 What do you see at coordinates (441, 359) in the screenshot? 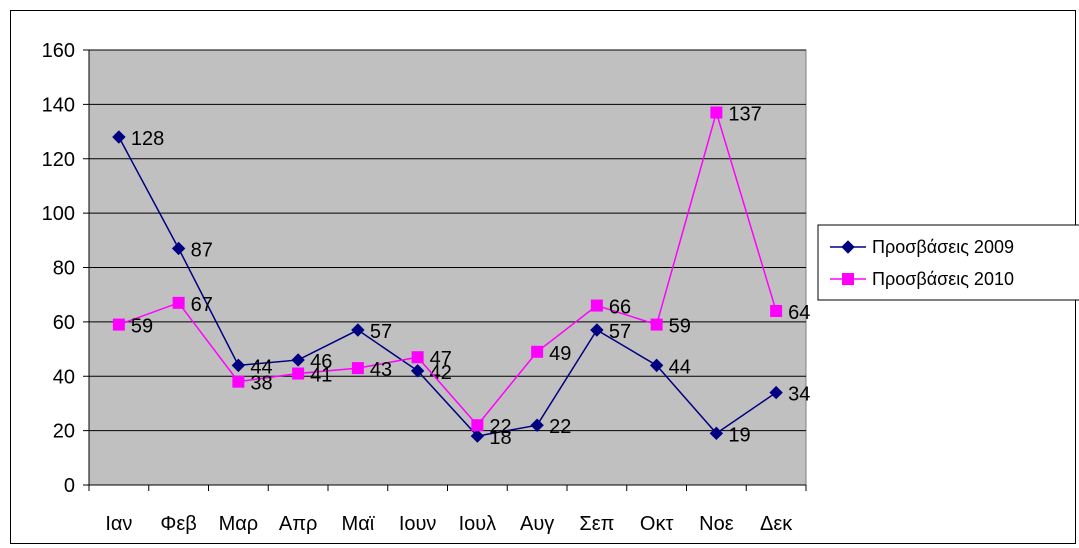
I see `data-label-2: 47` at bounding box center [441, 359].